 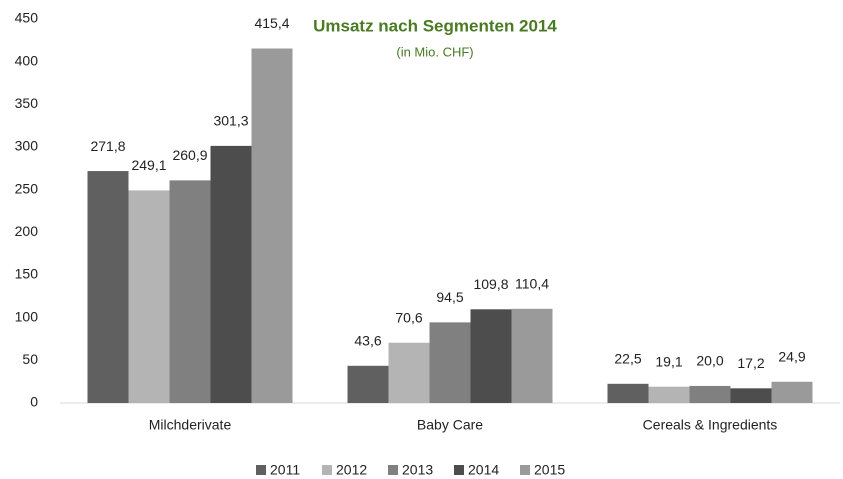 I want to click on y-tick-label: 100, so click(x=27, y=316).